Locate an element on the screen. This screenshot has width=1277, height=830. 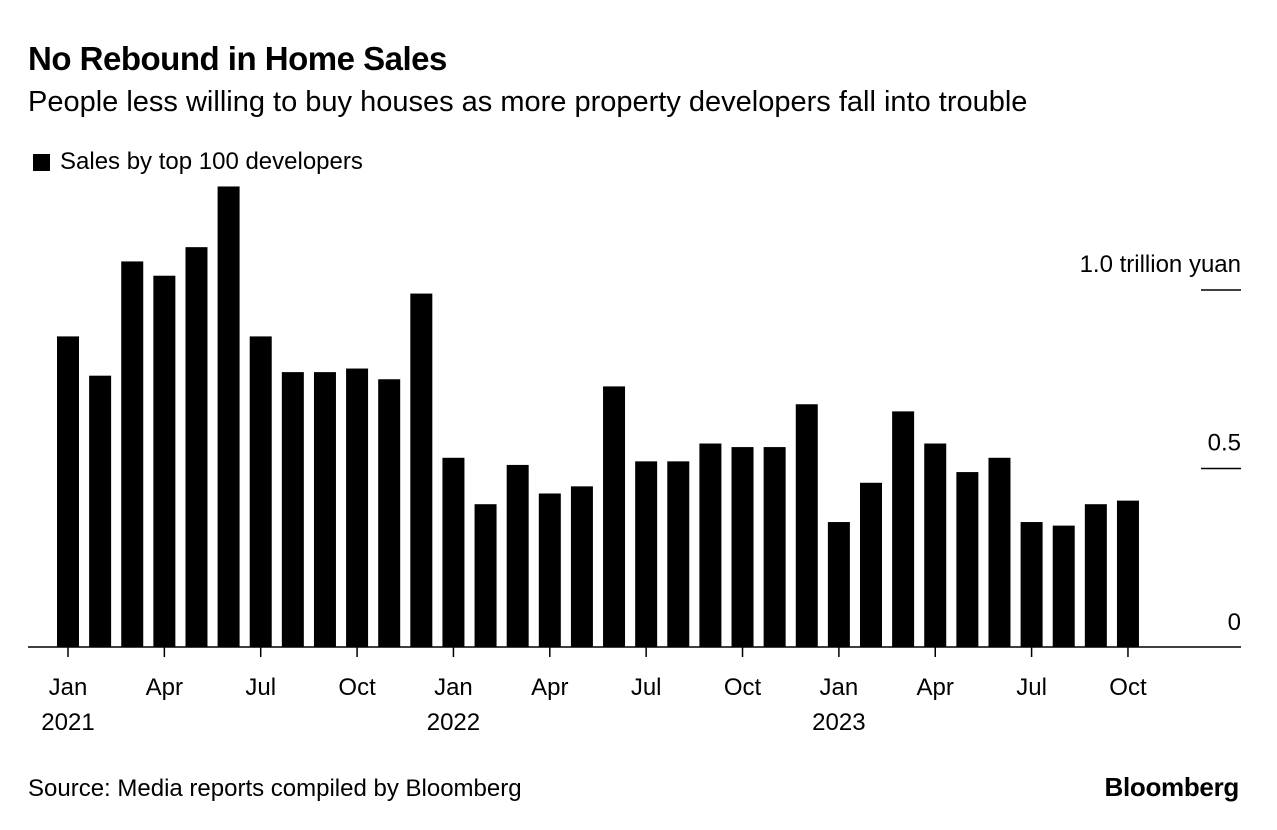
y-tick-label-2: 0 is located at coordinates (1234, 622).